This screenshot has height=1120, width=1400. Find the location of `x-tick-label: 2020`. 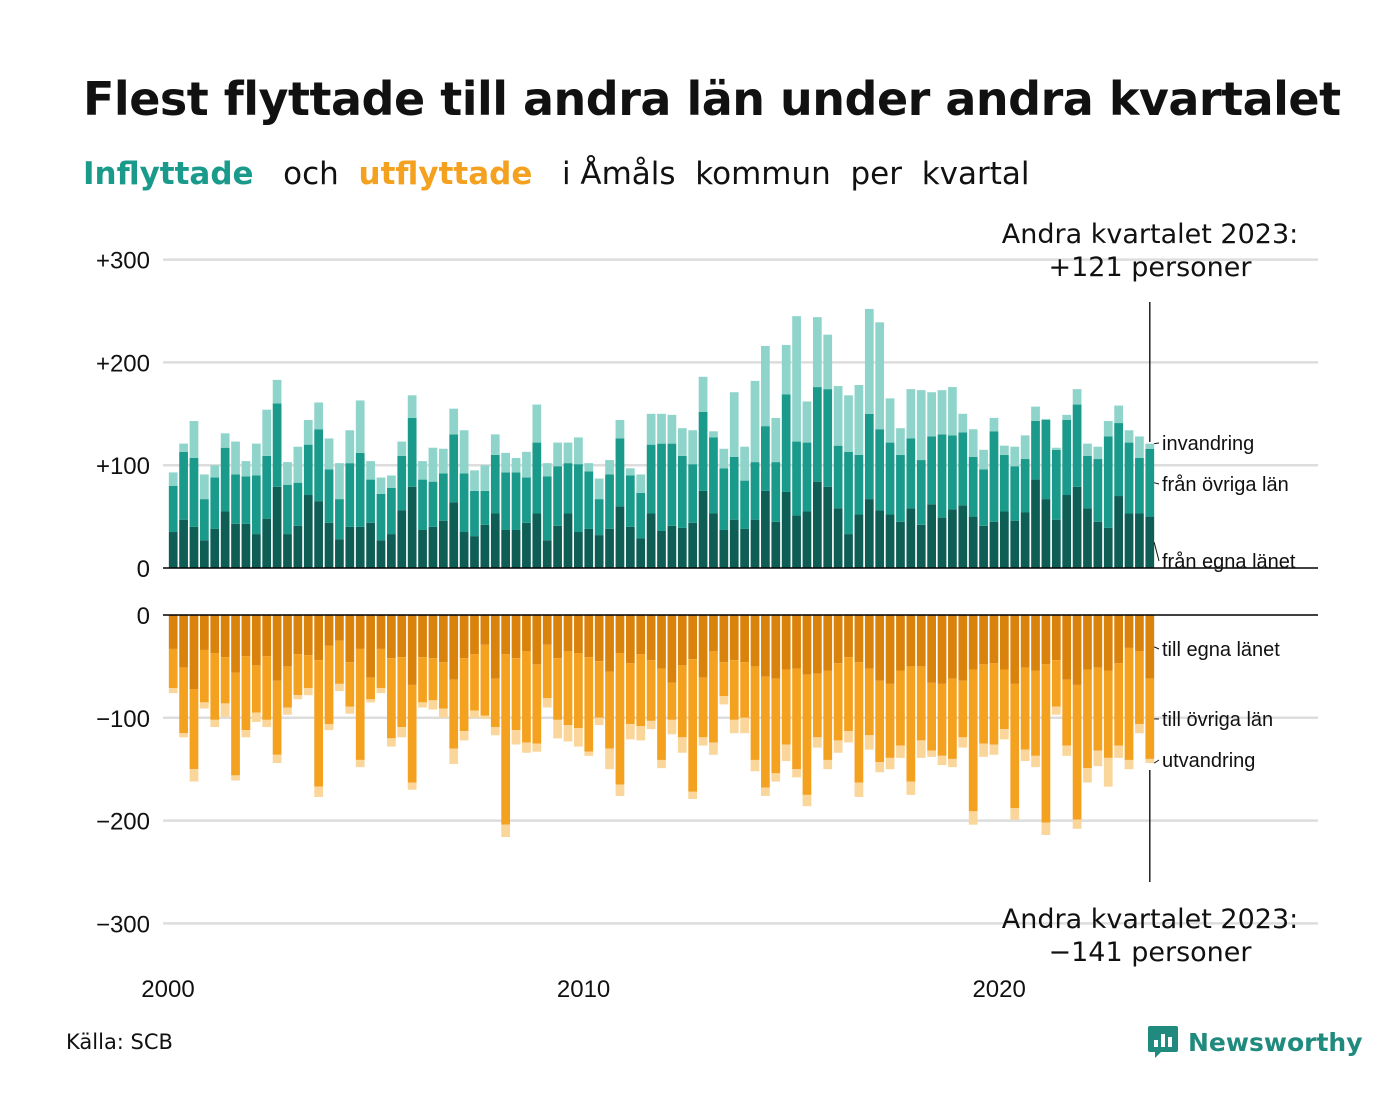

x-tick-label: 2020 is located at coordinates (998, 989).